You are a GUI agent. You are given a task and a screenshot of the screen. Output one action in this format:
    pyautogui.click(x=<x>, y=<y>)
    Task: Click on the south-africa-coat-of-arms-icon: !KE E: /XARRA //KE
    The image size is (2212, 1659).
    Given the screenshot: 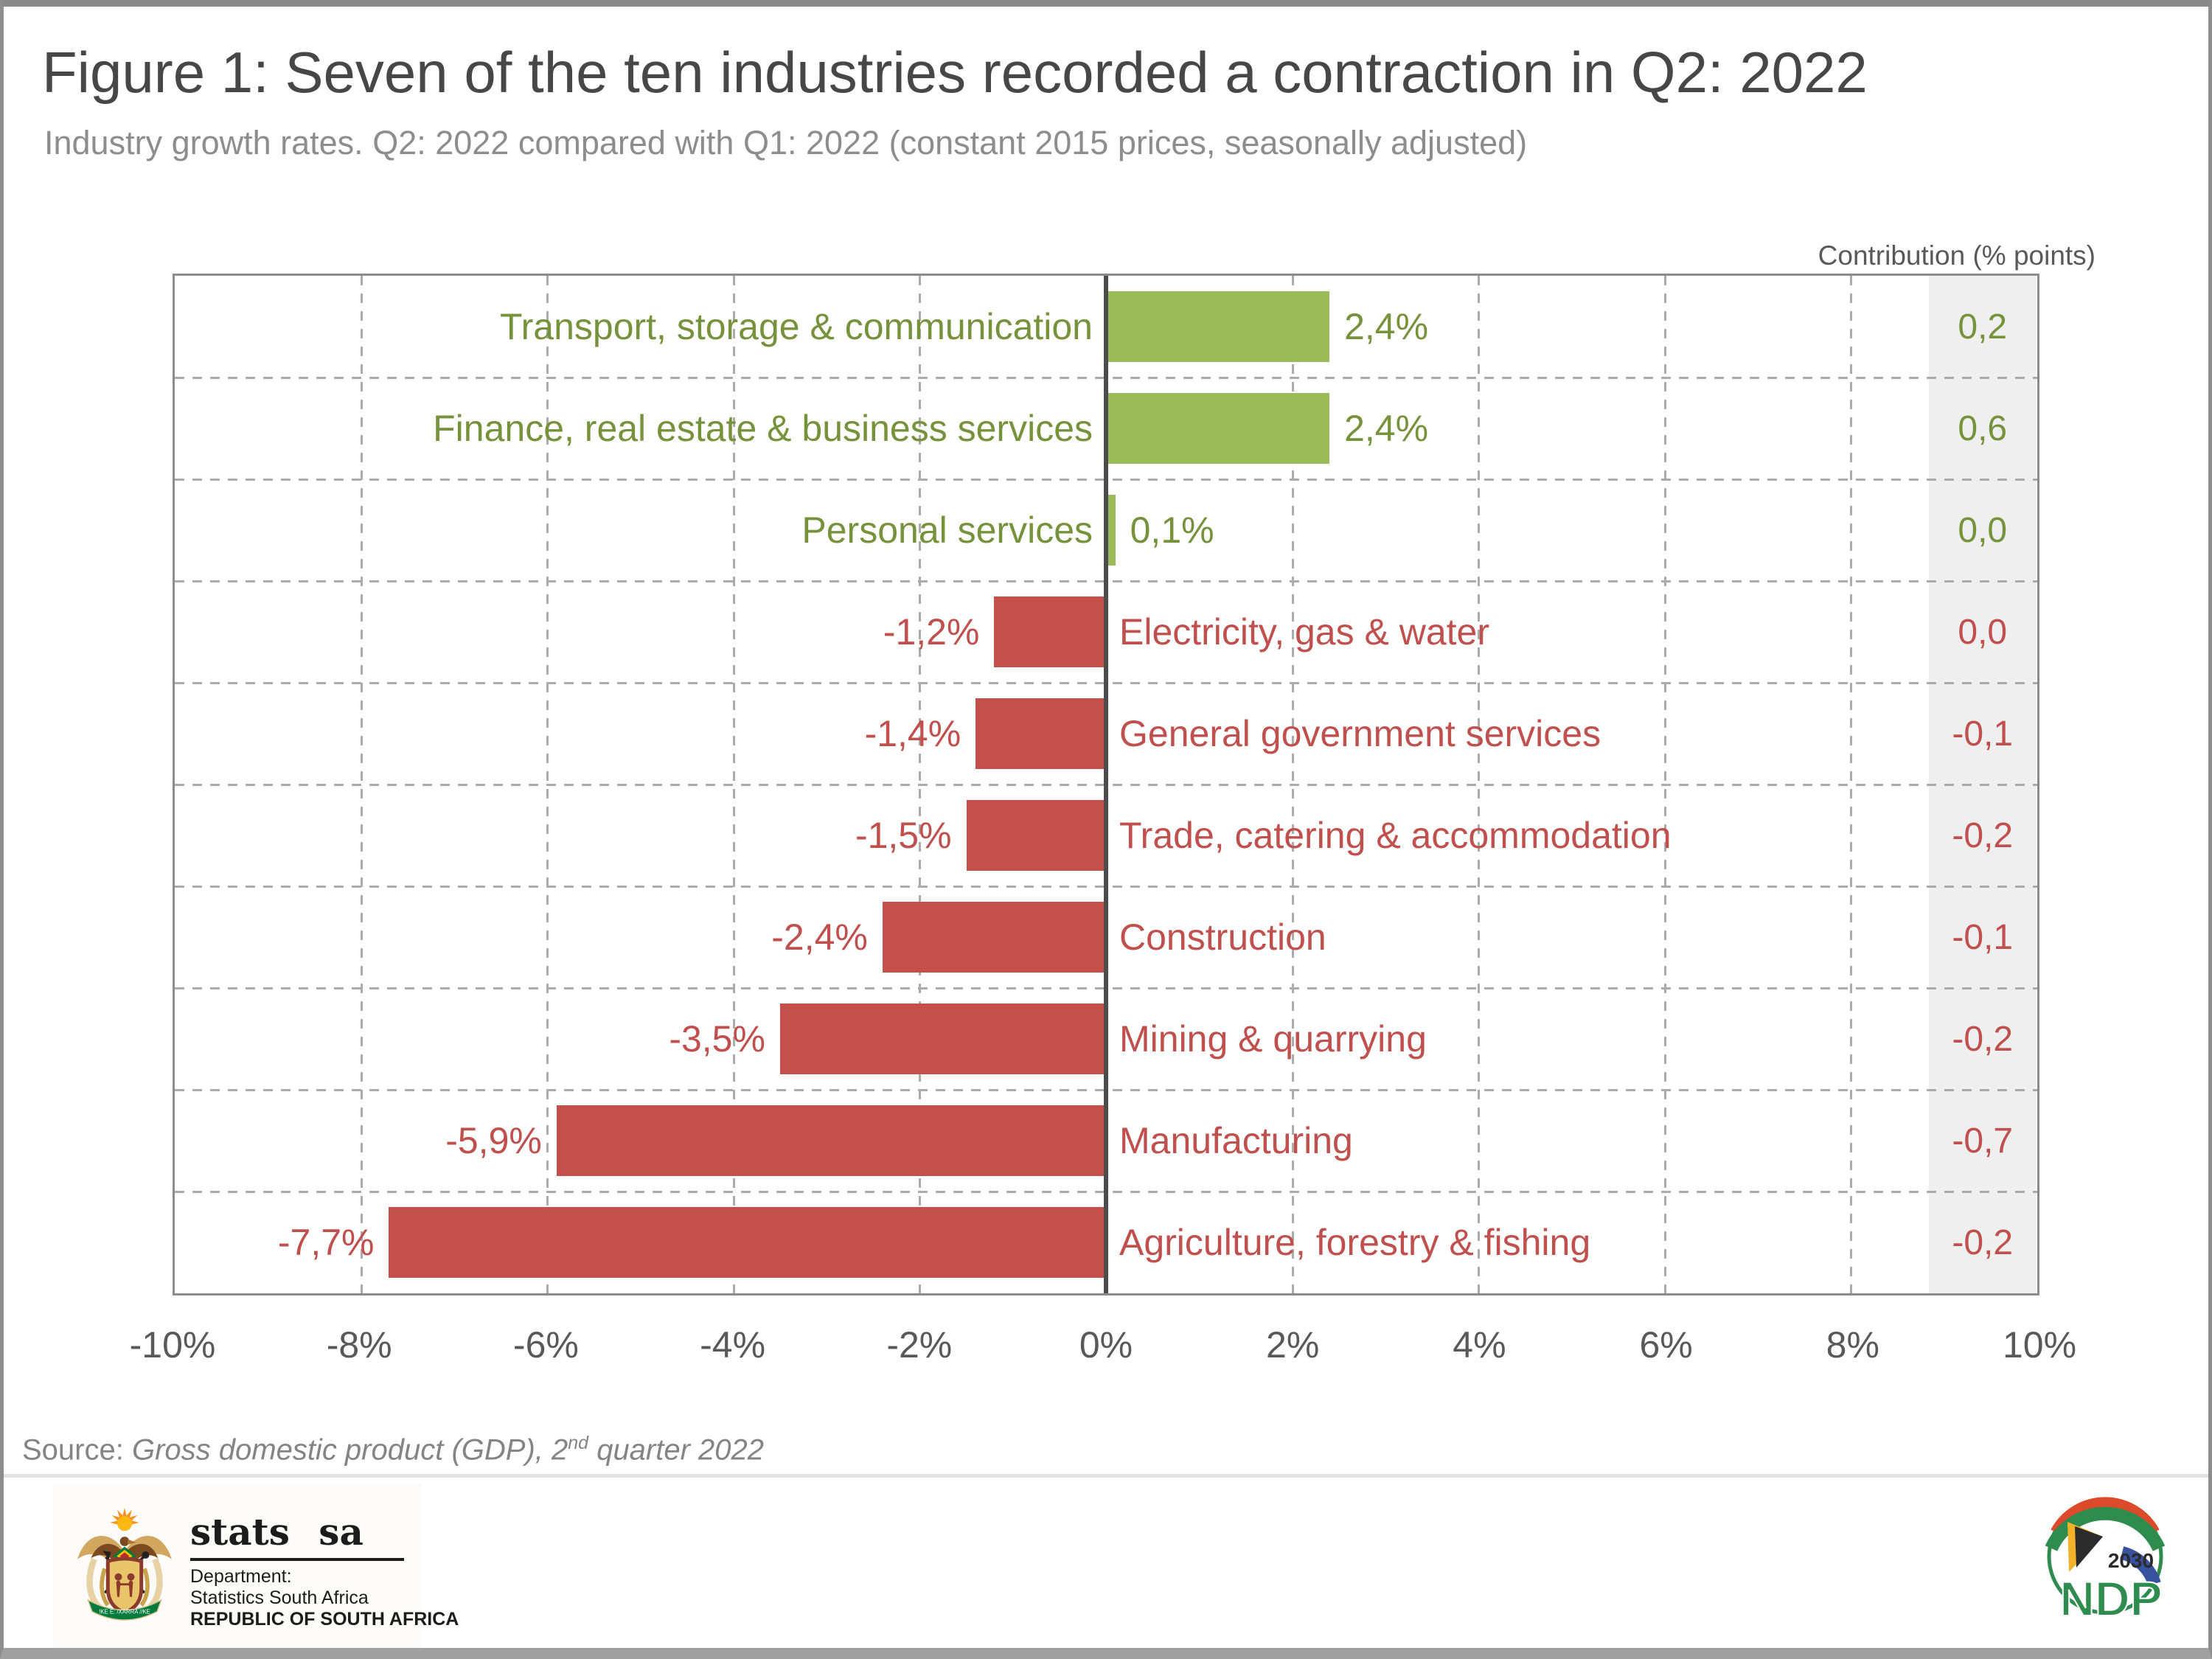 What is the action you would take?
    pyautogui.click(x=124, y=1564)
    